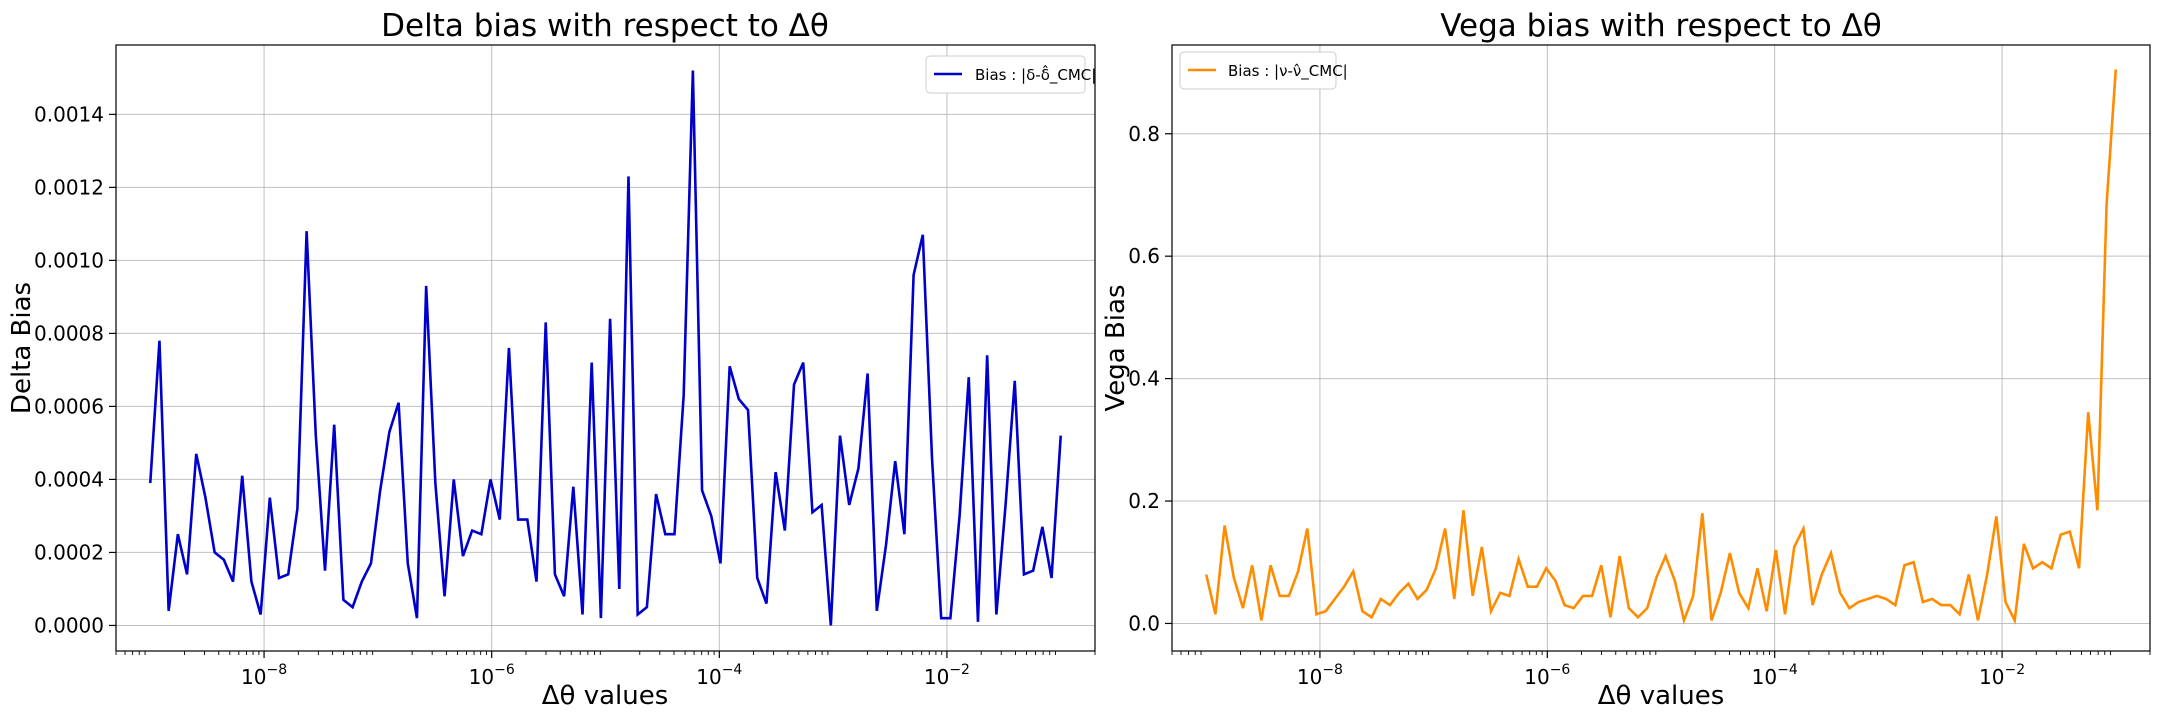 Image resolution: width=2160 pixels, height=720 pixels. I want to click on delta-x-tick-label: 10⁻², so click(947, 675).